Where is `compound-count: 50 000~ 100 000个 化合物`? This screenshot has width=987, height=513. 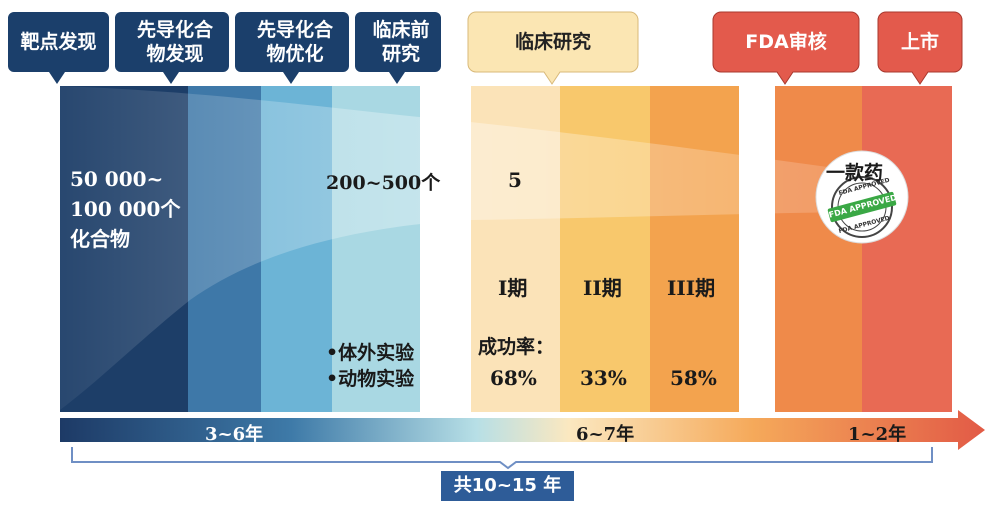 compound-count: 50 000~ 100 000个 化合物 is located at coordinates (125, 209).